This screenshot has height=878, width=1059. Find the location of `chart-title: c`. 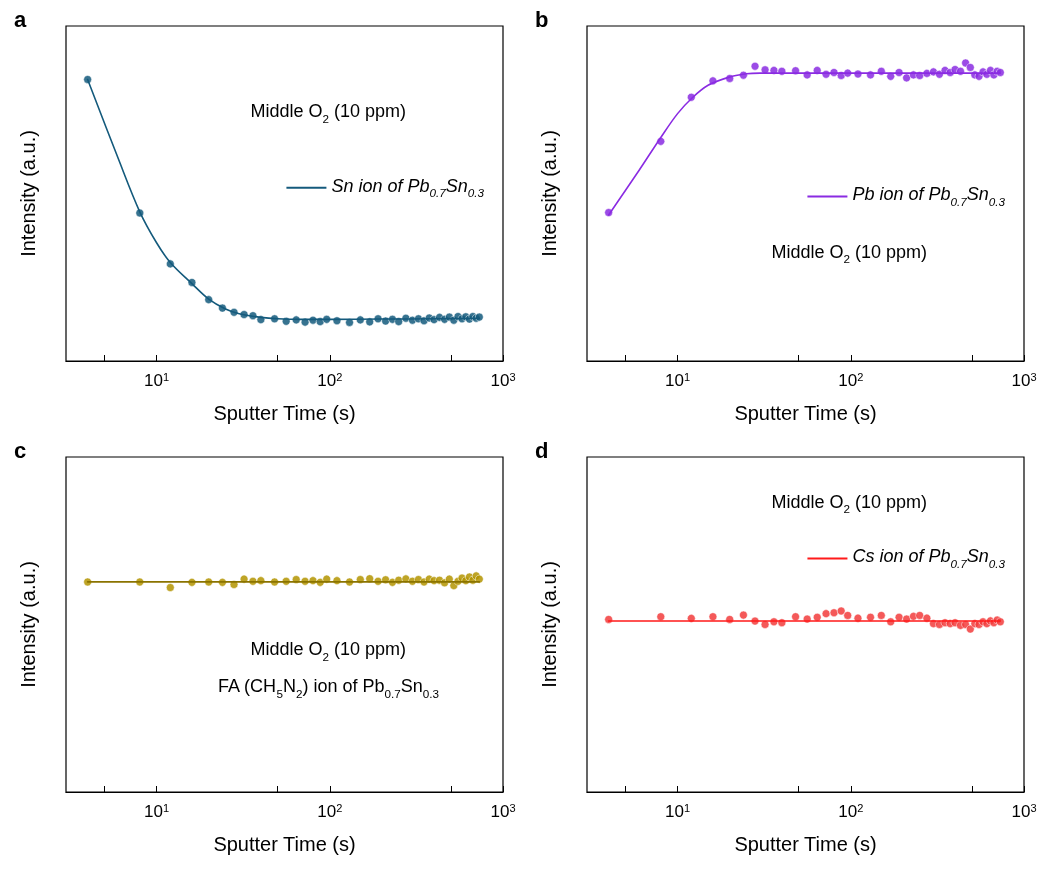

chart-title: c is located at coordinates (20, 450).